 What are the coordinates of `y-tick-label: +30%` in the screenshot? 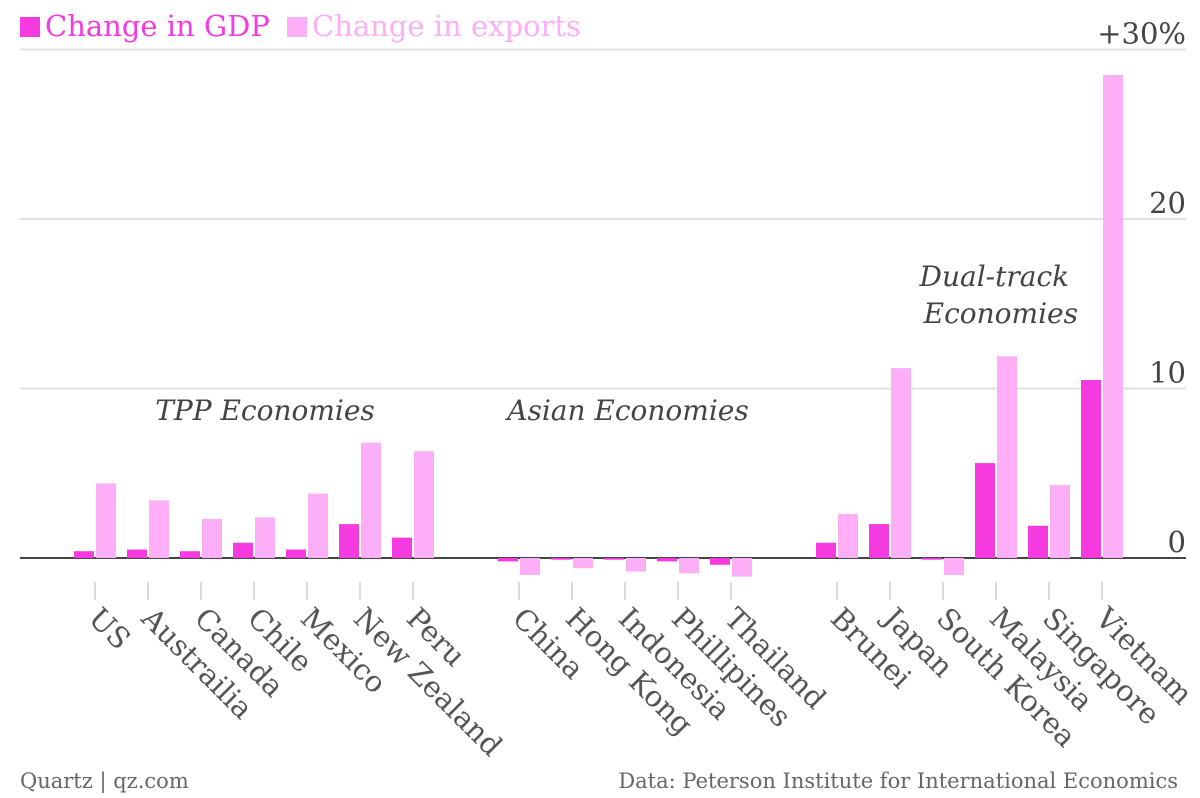 It's located at (1141, 34).